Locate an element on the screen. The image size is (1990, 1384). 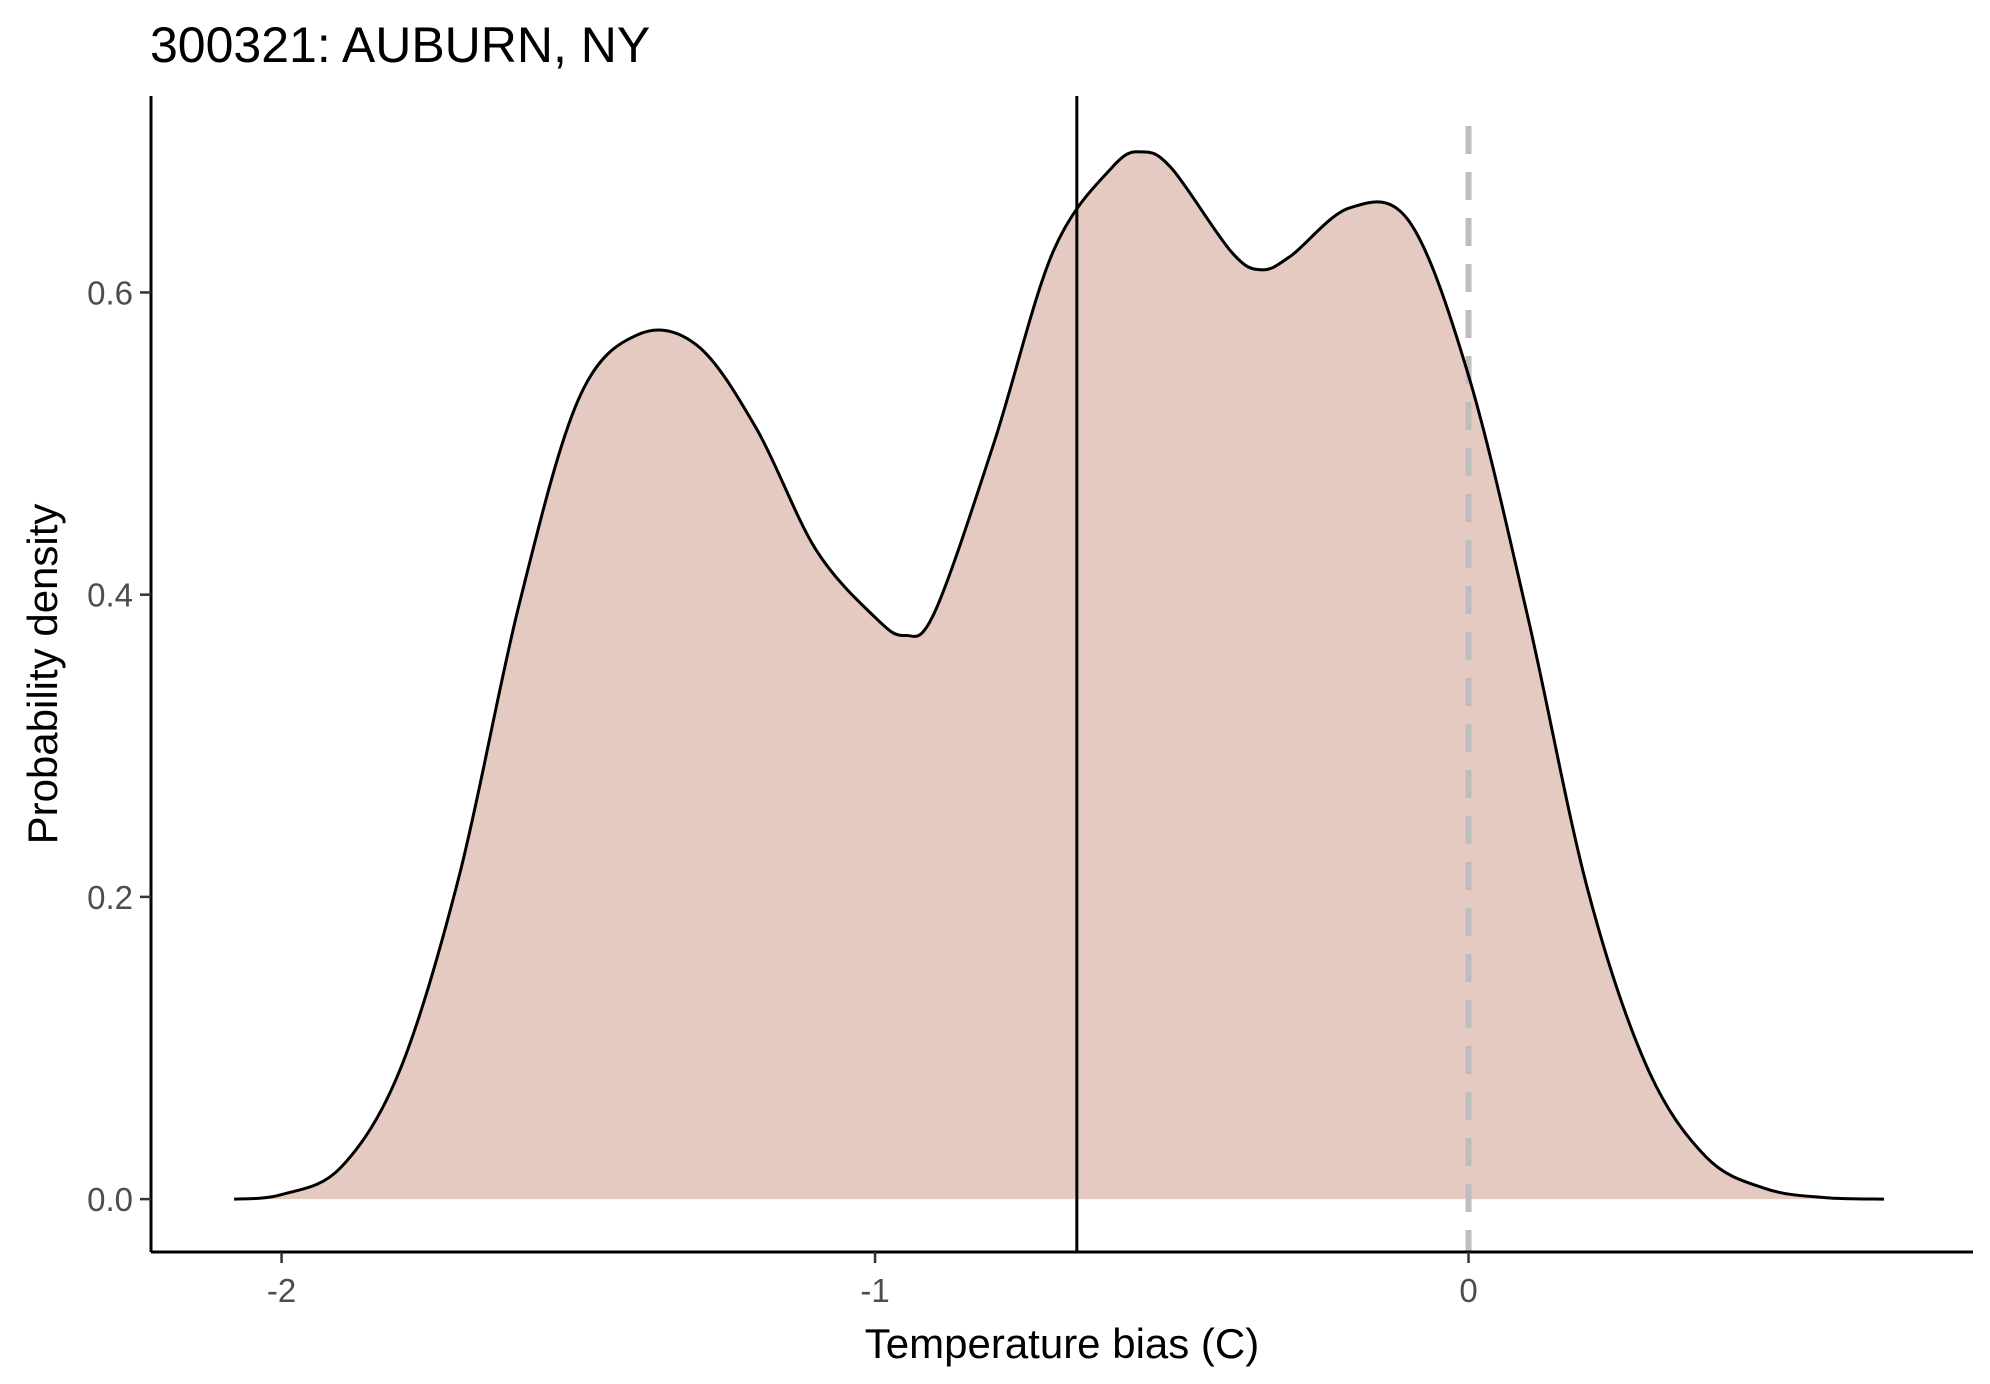
x-axis-title: Temperature bias (C) is located at coordinates (1062, 1343).